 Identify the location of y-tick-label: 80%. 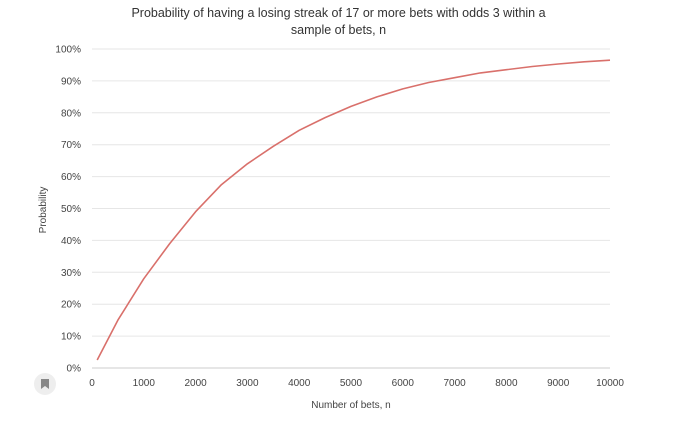
(71, 113).